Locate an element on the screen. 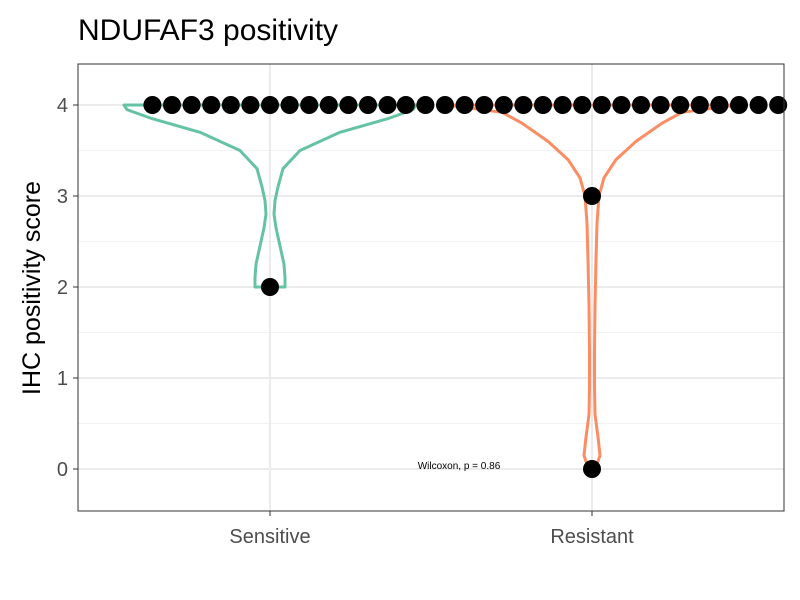 Image resolution: width=800 pixels, height=600 pixels. y-tick-label: 2 is located at coordinates (62, 288).